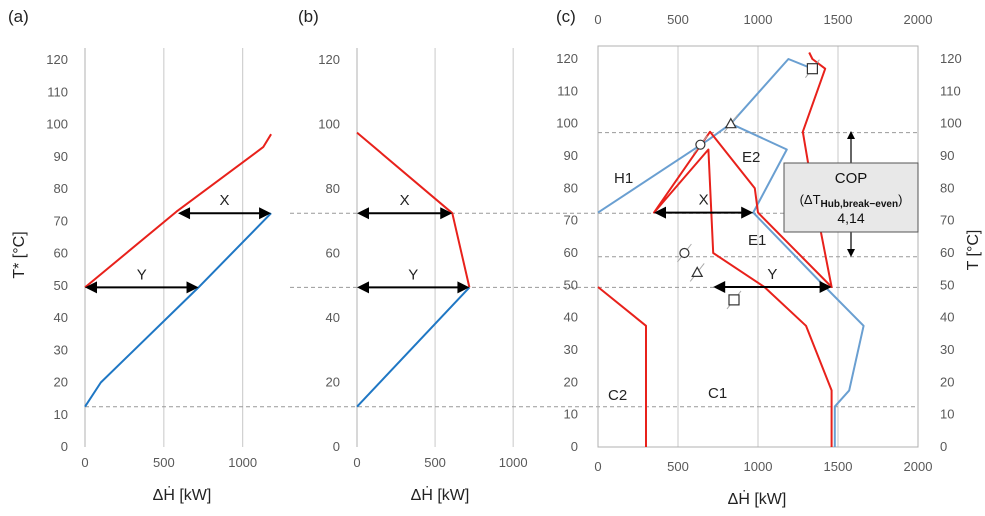 Image resolution: width=985 pixels, height=516 pixels. Describe the element at coordinates (850, 218) in the screenshot. I see `cop-value: 4,14` at that location.